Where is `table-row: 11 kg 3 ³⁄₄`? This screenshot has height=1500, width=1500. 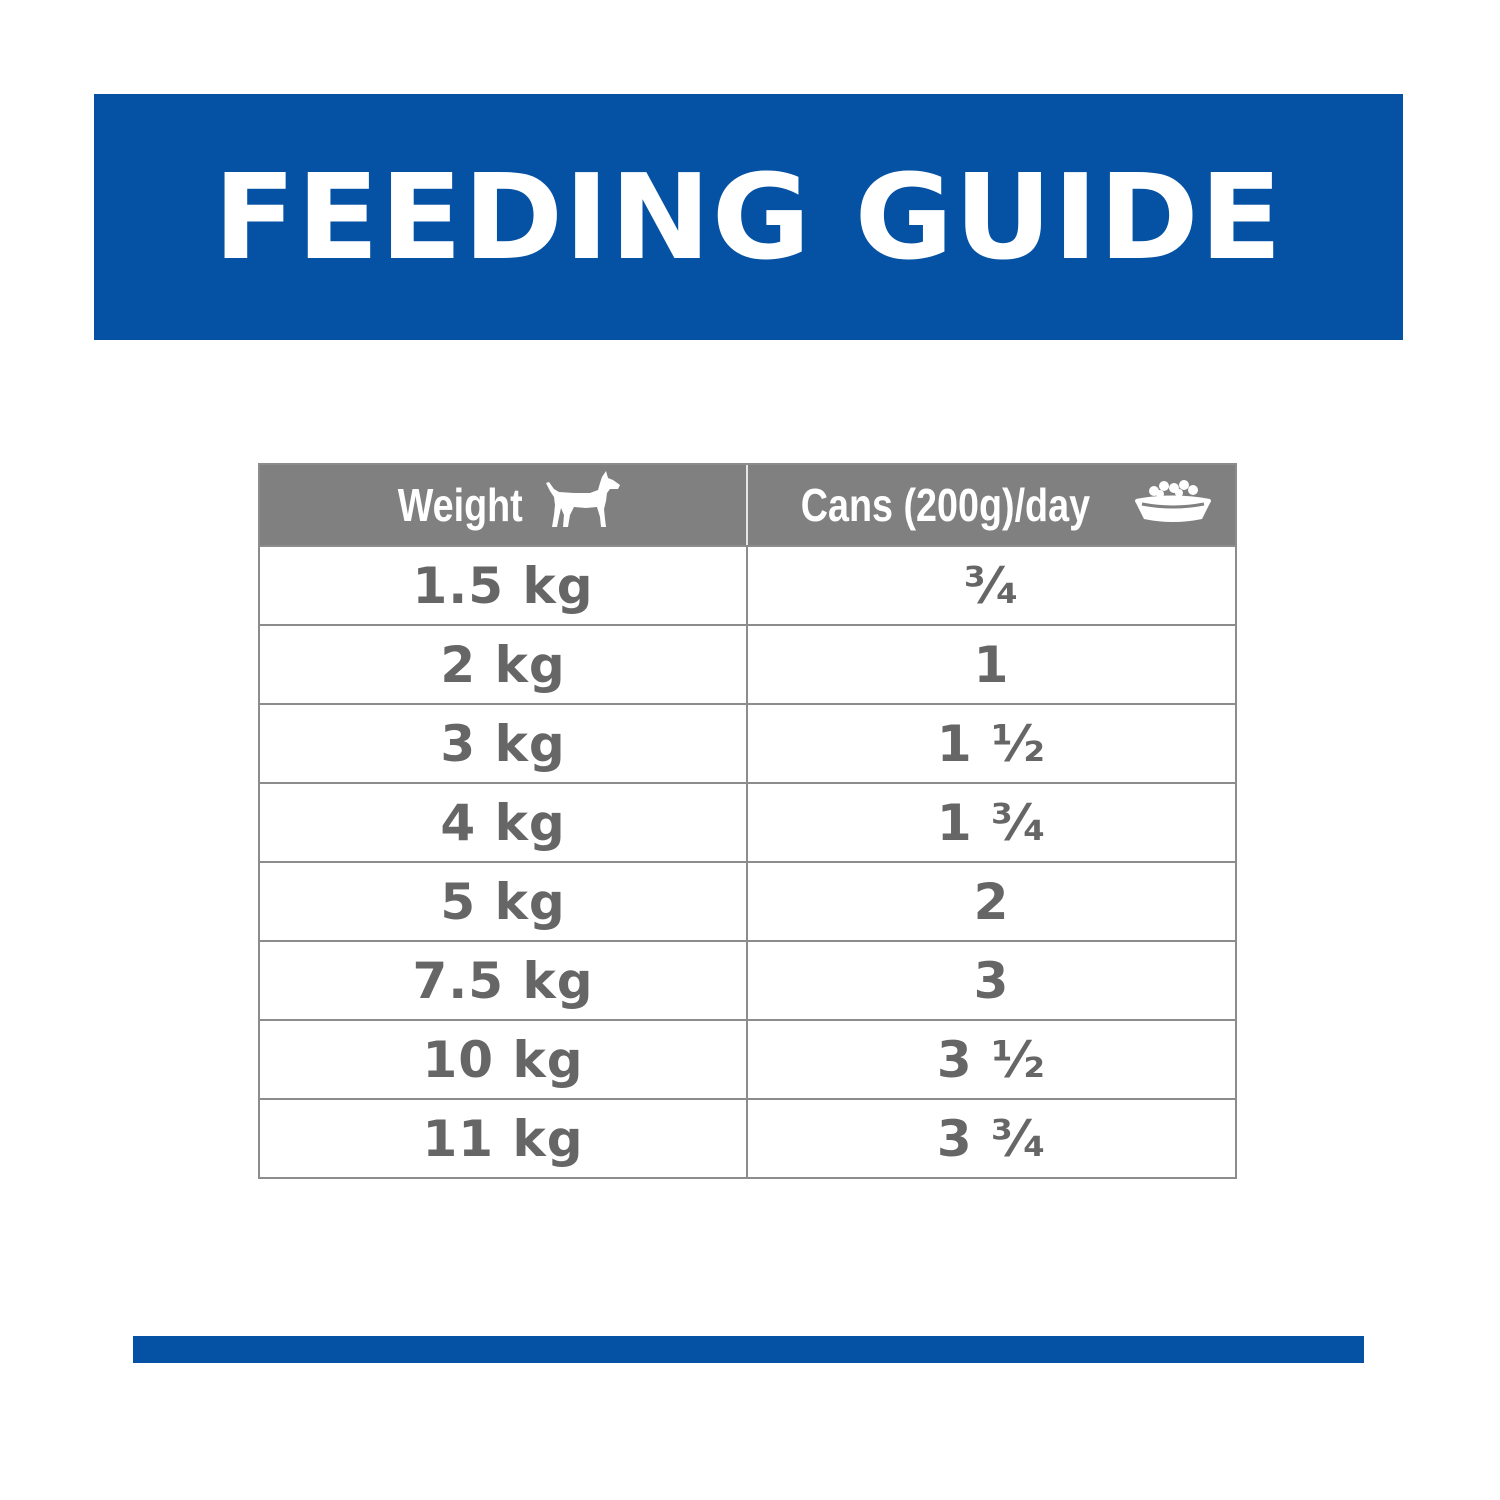 table-row: 11 kg 3 ³⁄₄ is located at coordinates (747, 1137).